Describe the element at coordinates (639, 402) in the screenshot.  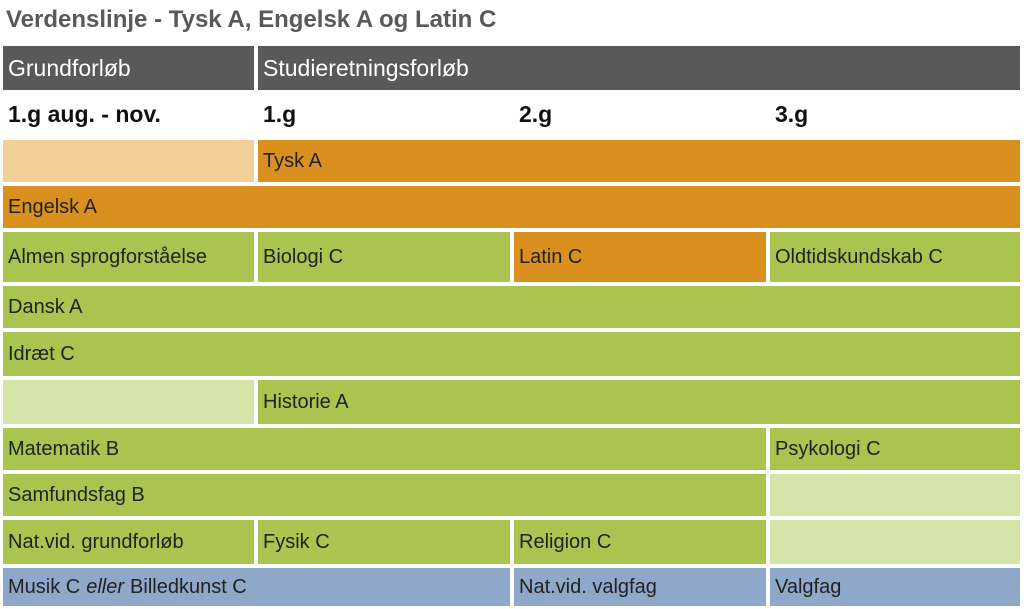
I see `subject: Historie A` at that location.